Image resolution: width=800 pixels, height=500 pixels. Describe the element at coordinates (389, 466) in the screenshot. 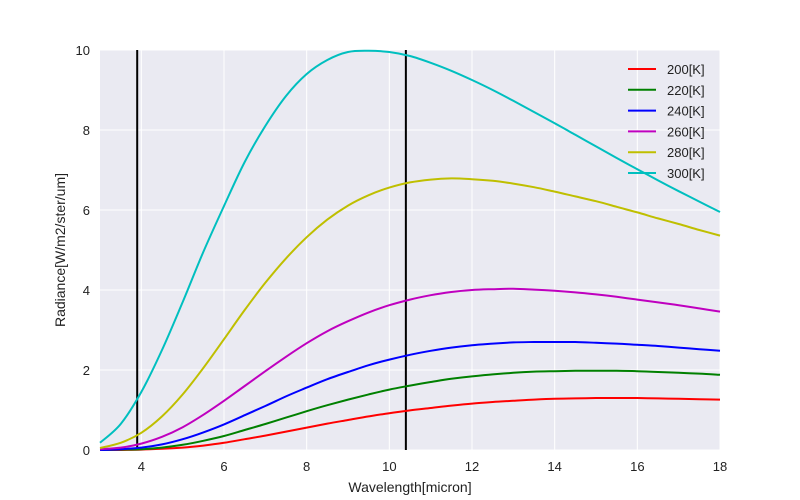

I see `x-tick-label: 10` at that location.